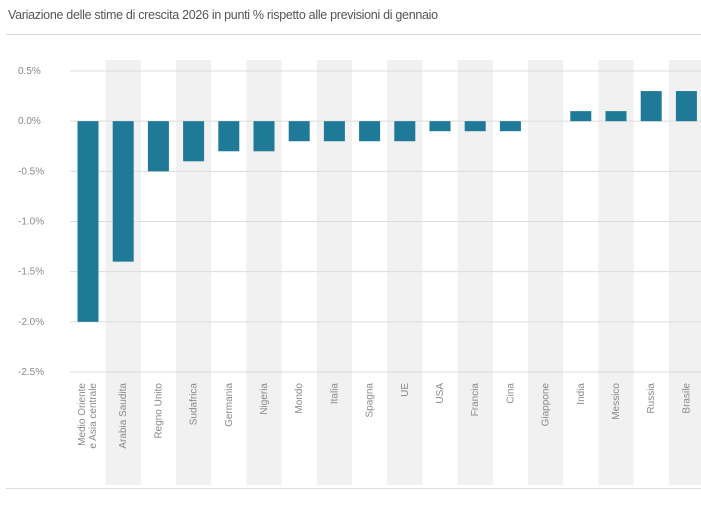 The image size is (701, 507). I want to click on x-tick-label: Spagna, so click(370, 400).